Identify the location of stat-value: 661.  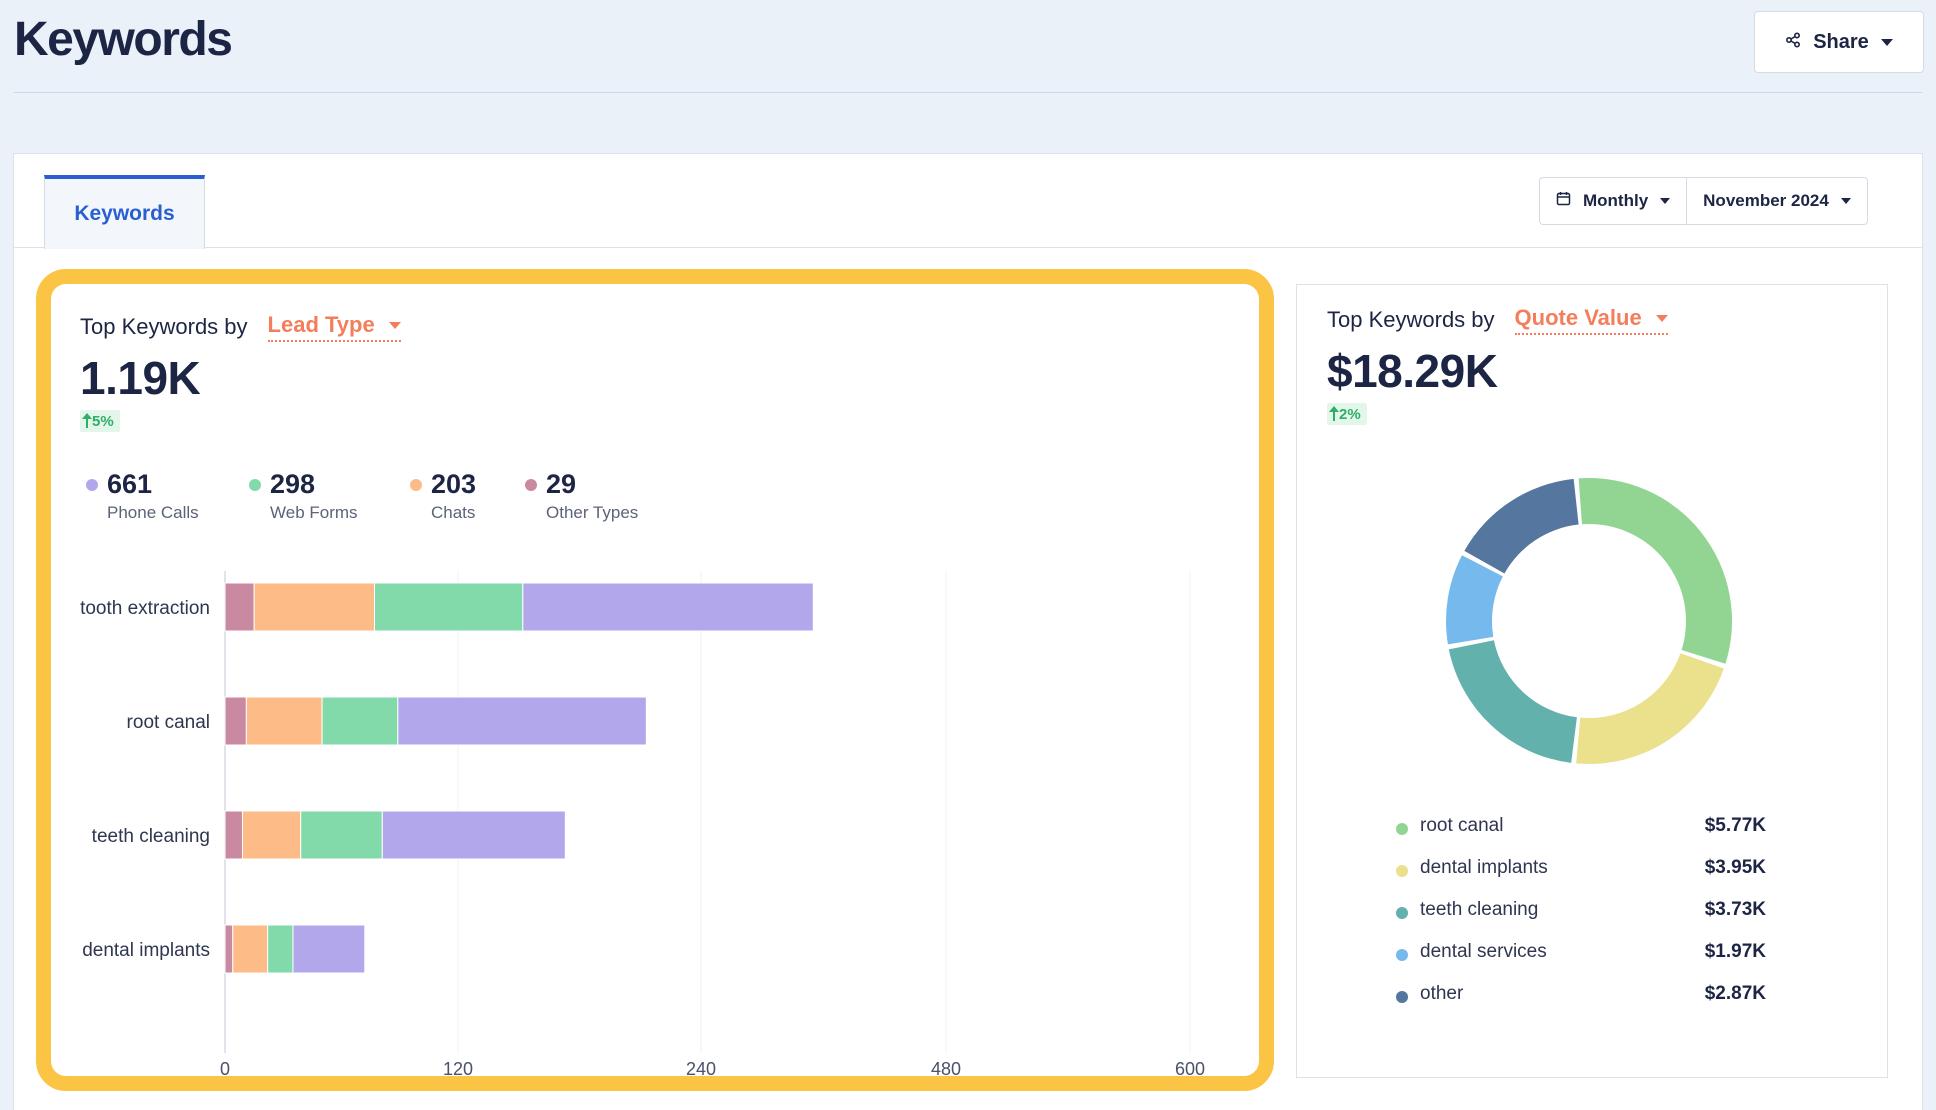
(130, 484).